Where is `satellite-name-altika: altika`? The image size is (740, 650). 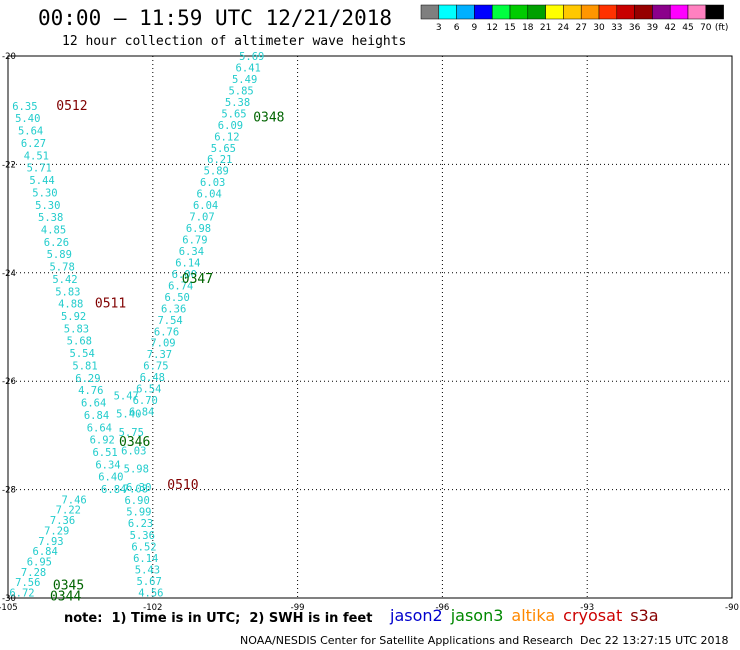
satellite-name-altika: altika is located at coordinates (533, 615).